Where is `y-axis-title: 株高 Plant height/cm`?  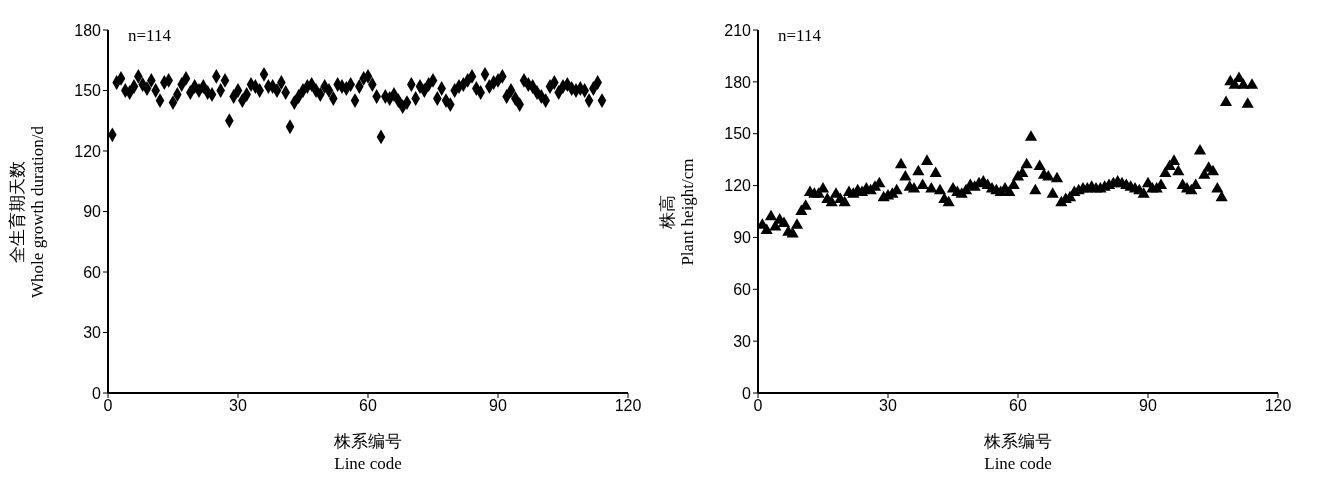
y-axis-title: 株高 Plant height/cm is located at coordinates (678, 211).